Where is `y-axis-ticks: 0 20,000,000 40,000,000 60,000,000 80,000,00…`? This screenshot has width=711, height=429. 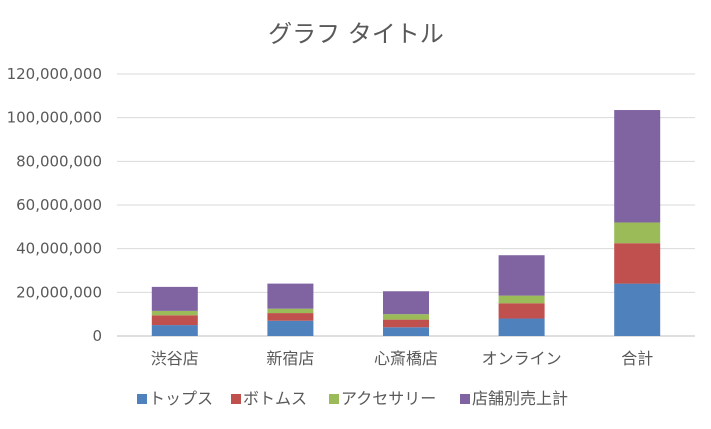 y-axis-ticks: 0 20,000,000 40,000,000 60,000,000 80,000,00… is located at coordinates (54, 205).